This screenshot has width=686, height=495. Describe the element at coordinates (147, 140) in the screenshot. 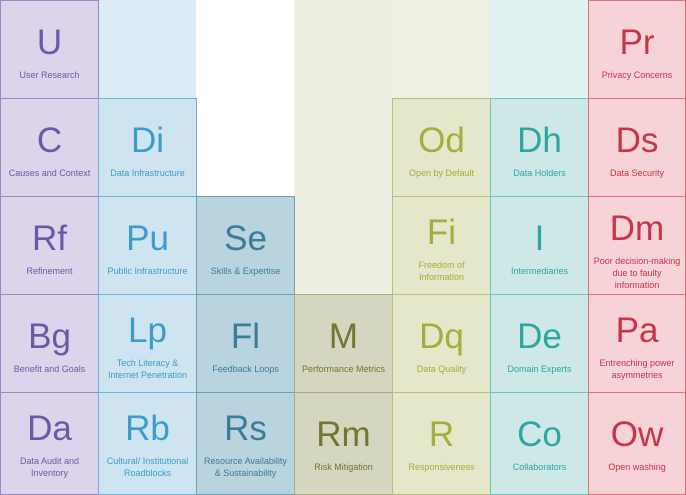

I see `tile-symbol: Di` at that location.